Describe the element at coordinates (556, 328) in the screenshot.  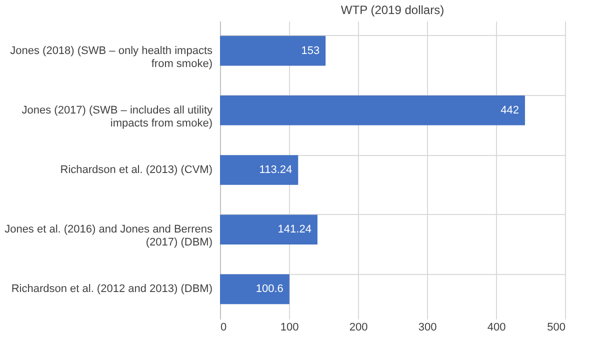
I see `x-tick-label: 500` at that location.